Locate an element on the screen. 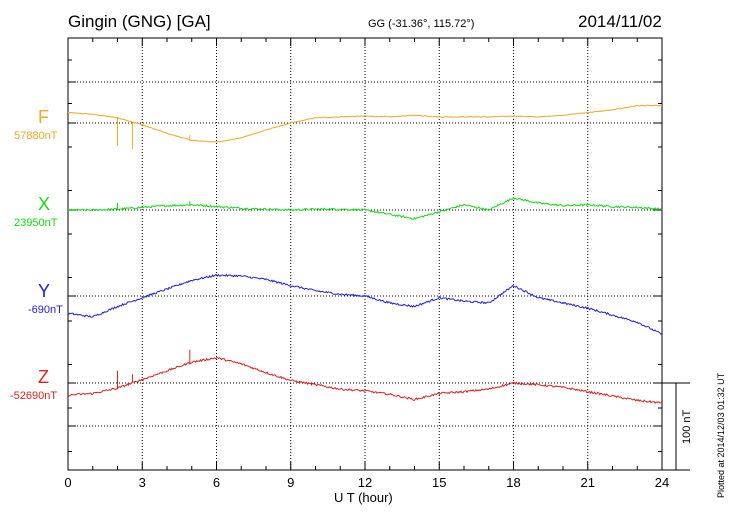 Image resolution: width=730 pixels, height=520 pixels. x-tick-label: 24 is located at coordinates (662, 482).